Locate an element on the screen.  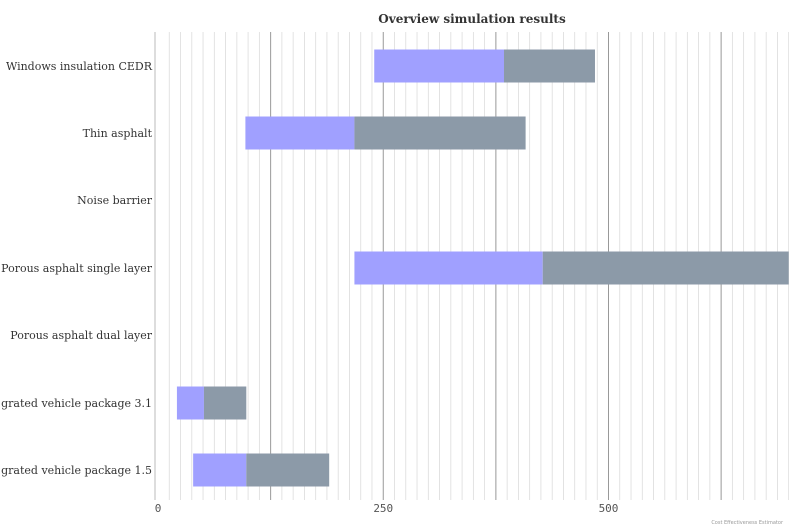
category-label: Windows insulation CEDR is located at coordinates (79, 66).